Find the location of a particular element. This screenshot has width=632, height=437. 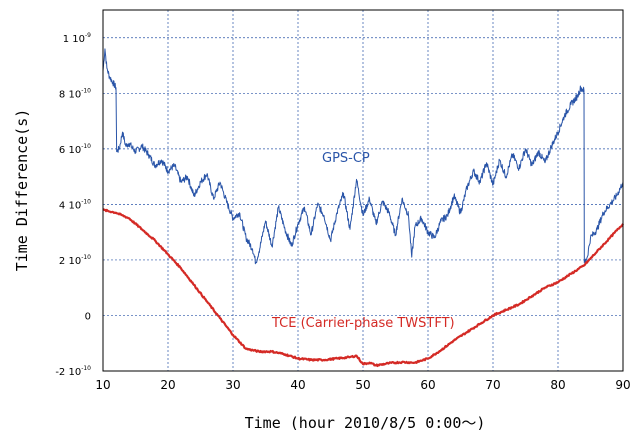

x-tick-label: 10 is located at coordinates (102, 385).